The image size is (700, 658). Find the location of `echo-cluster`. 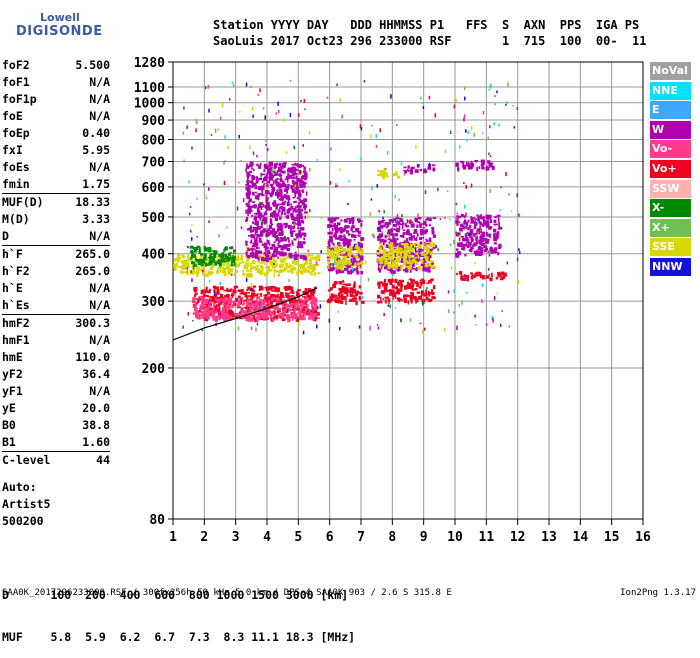

echo-cluster is located at coordinates (406, 256).